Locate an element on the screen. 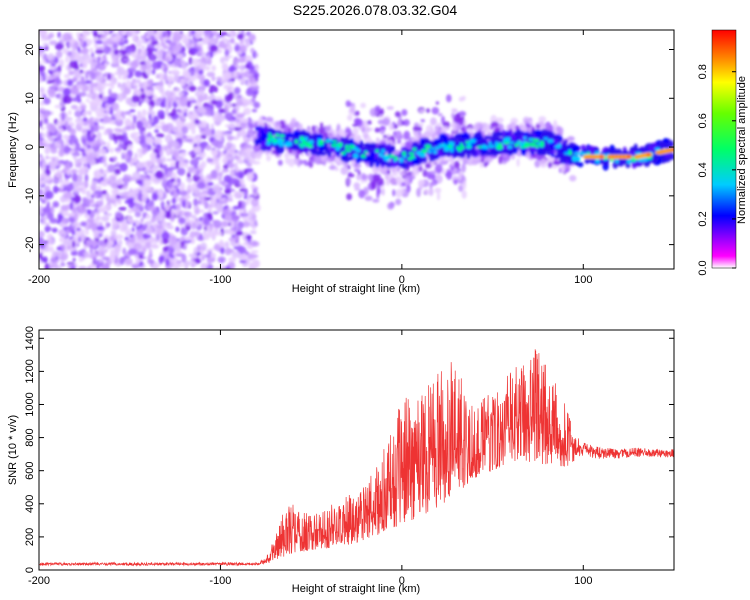 The image size is (750, 600). spectrogram-ytick-label: 0 is located at coordinates (30, 147).